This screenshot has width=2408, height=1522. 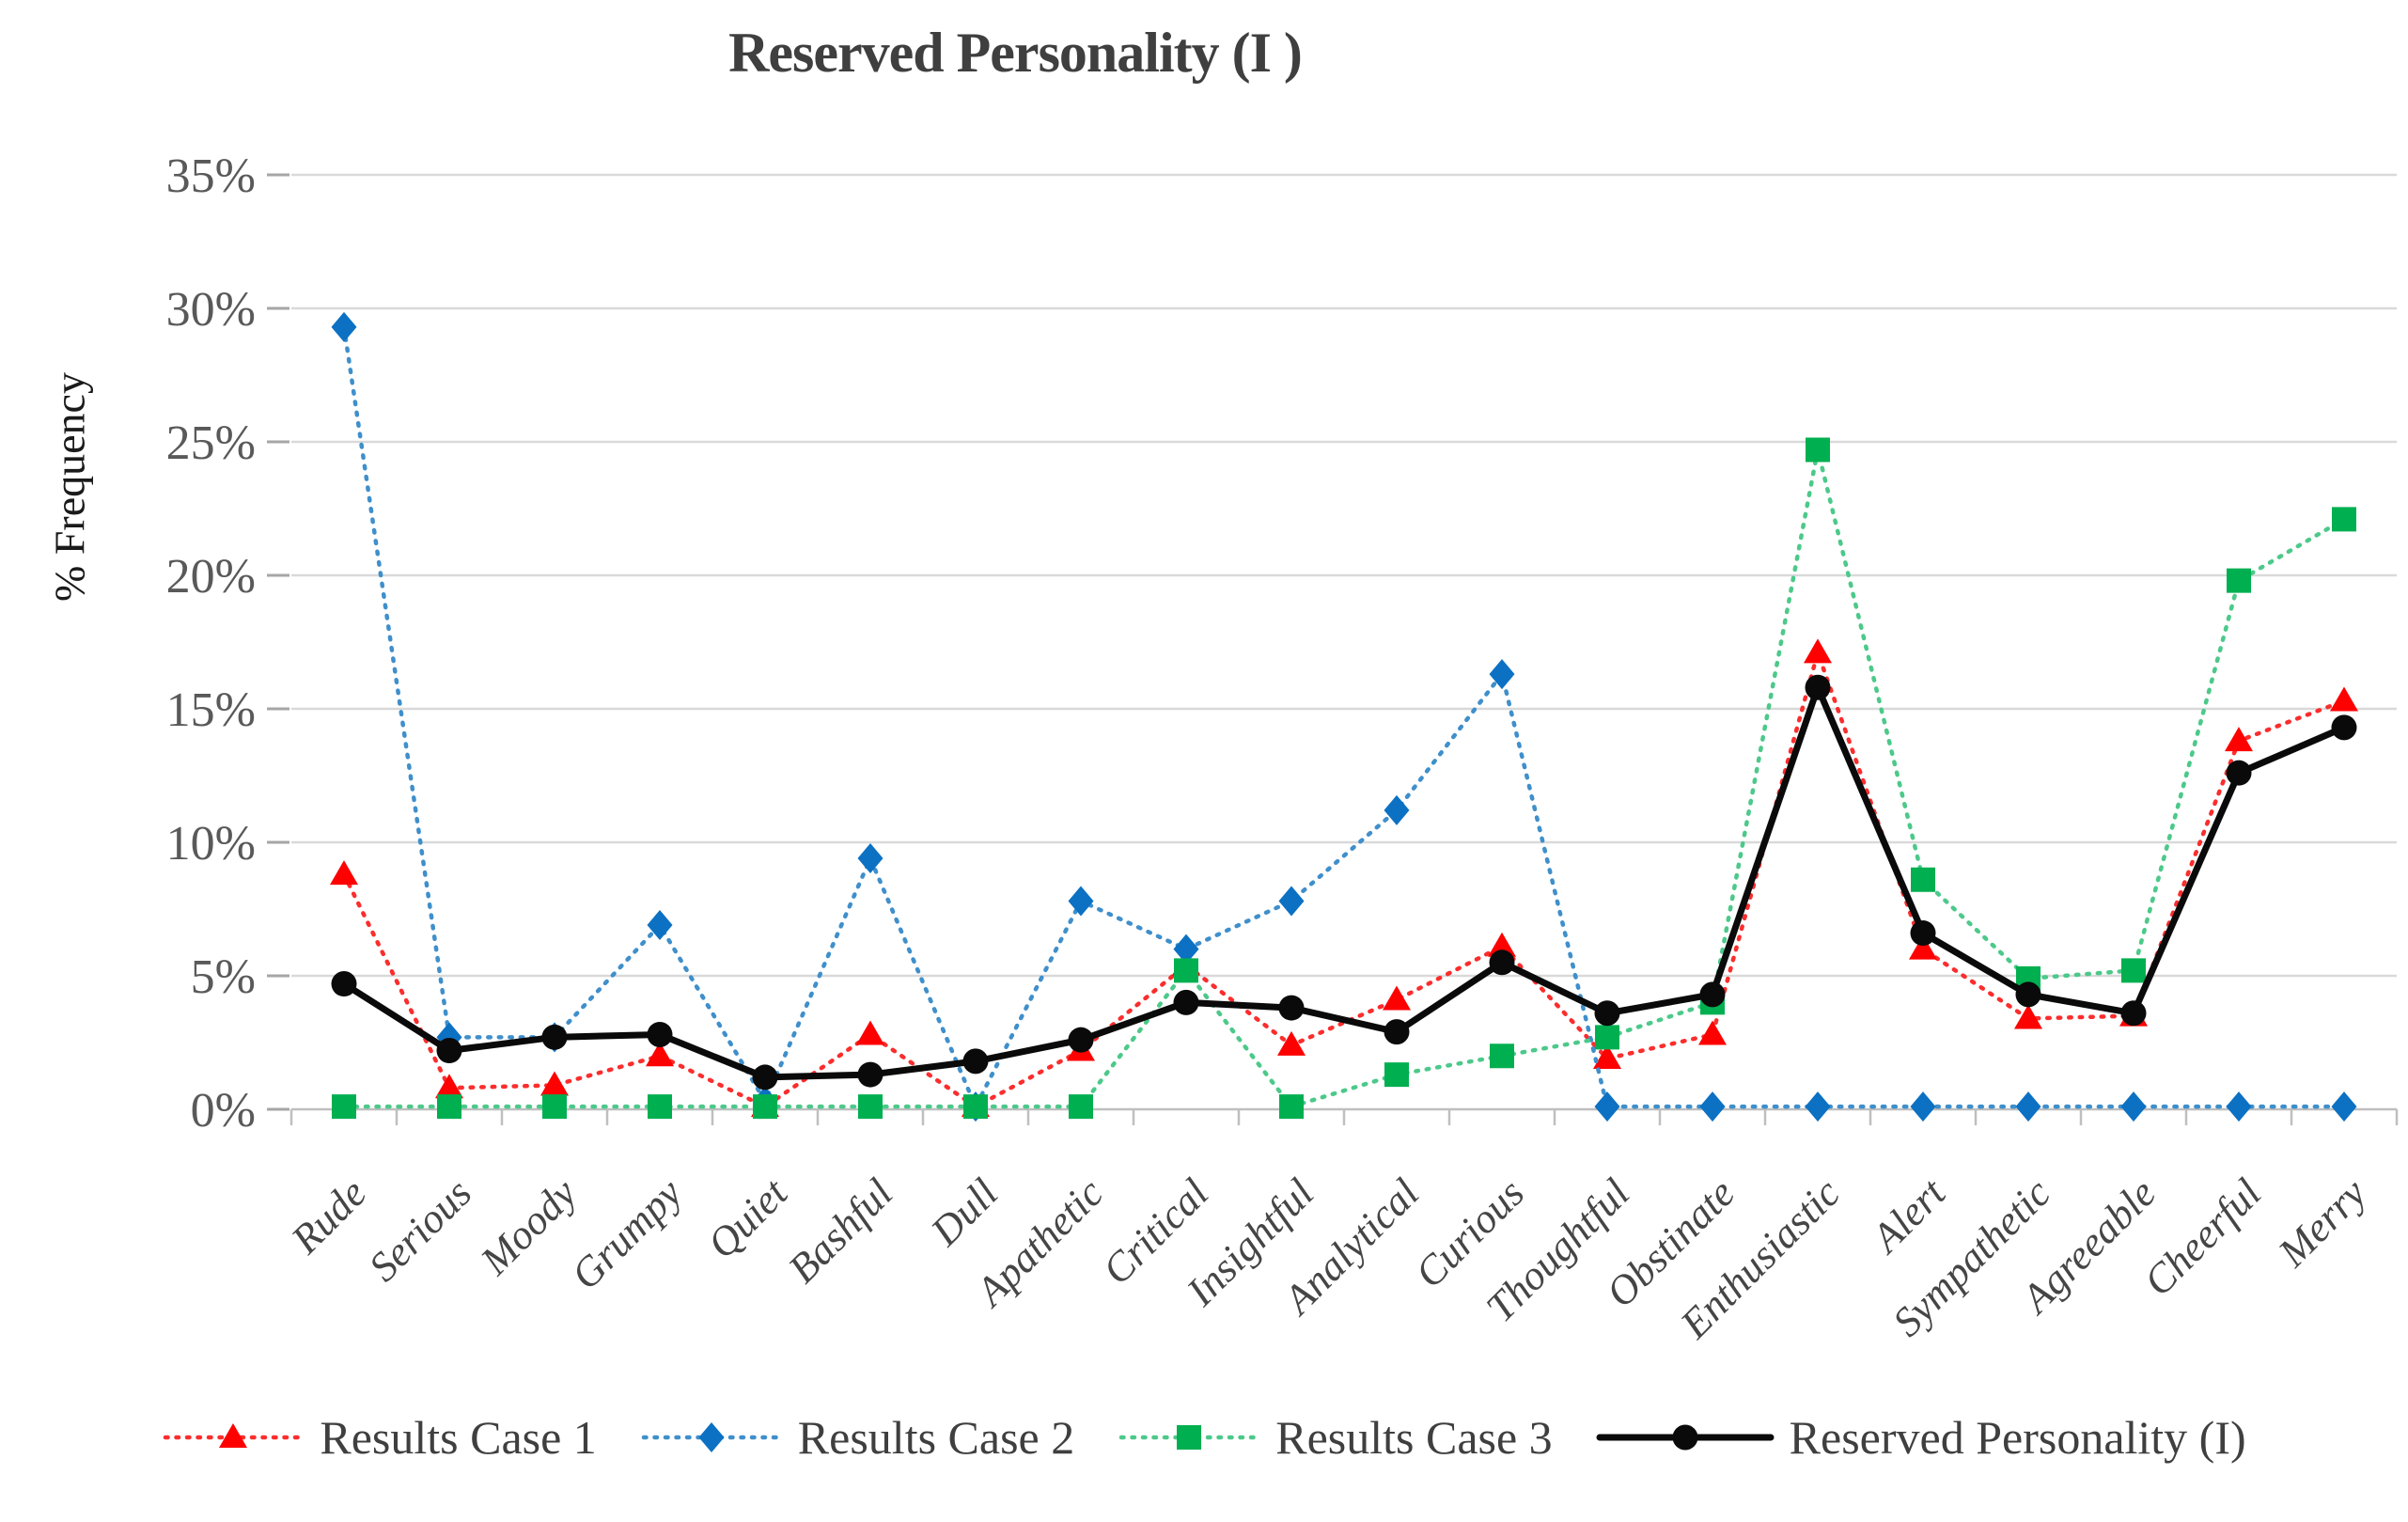 What do you see at coordinates (223, 977) in the screenshot?
I see `y-tick-label: 5%` at bounding box center [223, 977].